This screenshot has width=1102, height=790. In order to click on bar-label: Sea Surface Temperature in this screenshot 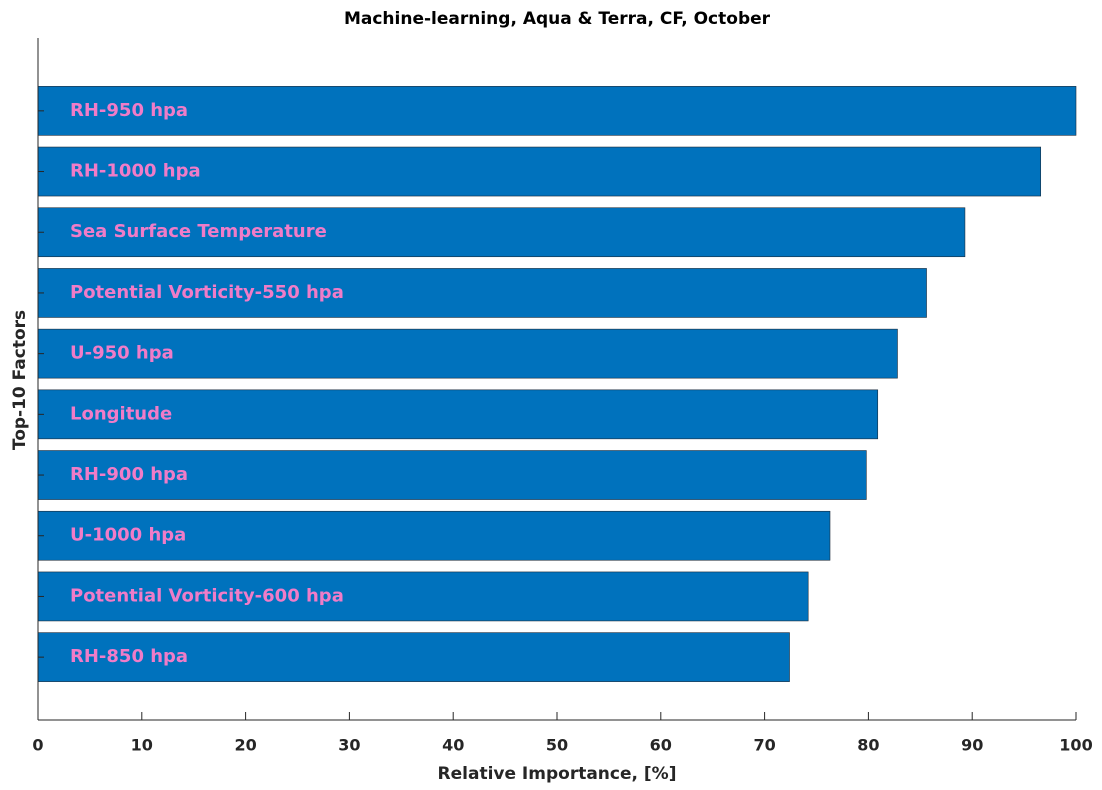, I will do `click(198, 231)`.